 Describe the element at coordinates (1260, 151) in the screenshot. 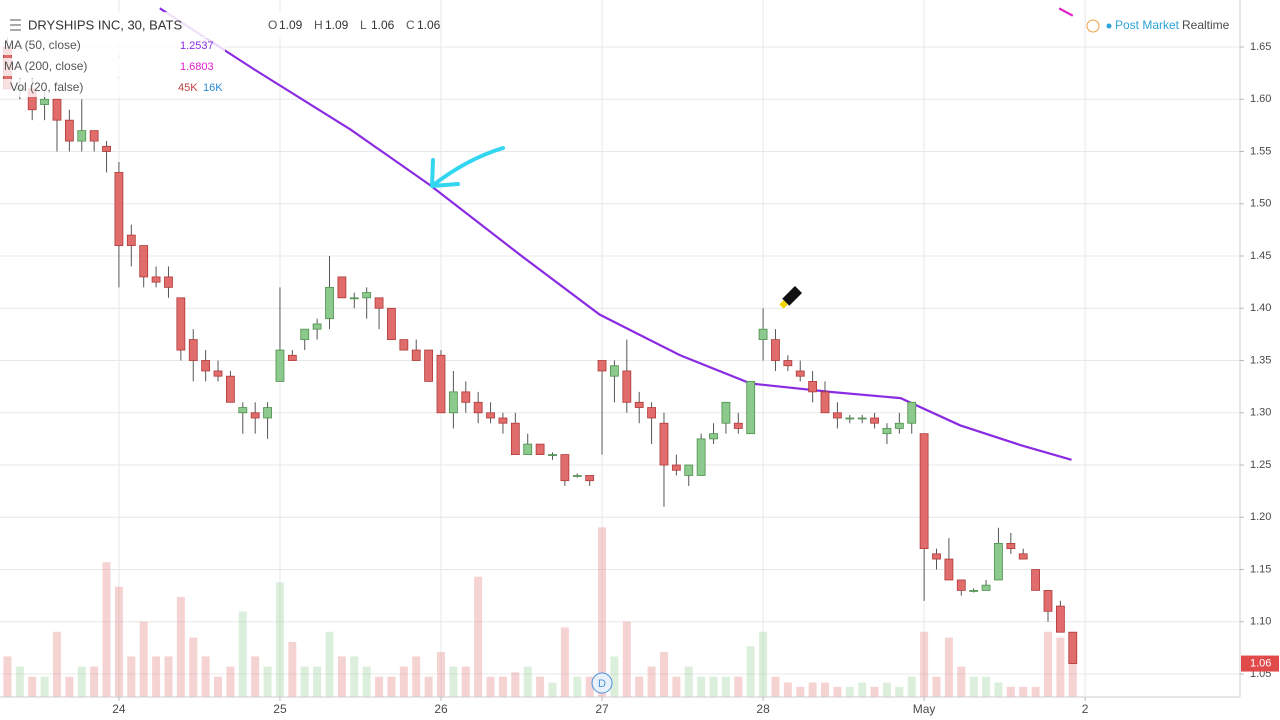

I see `y-tick-label: 1.55` at that location.